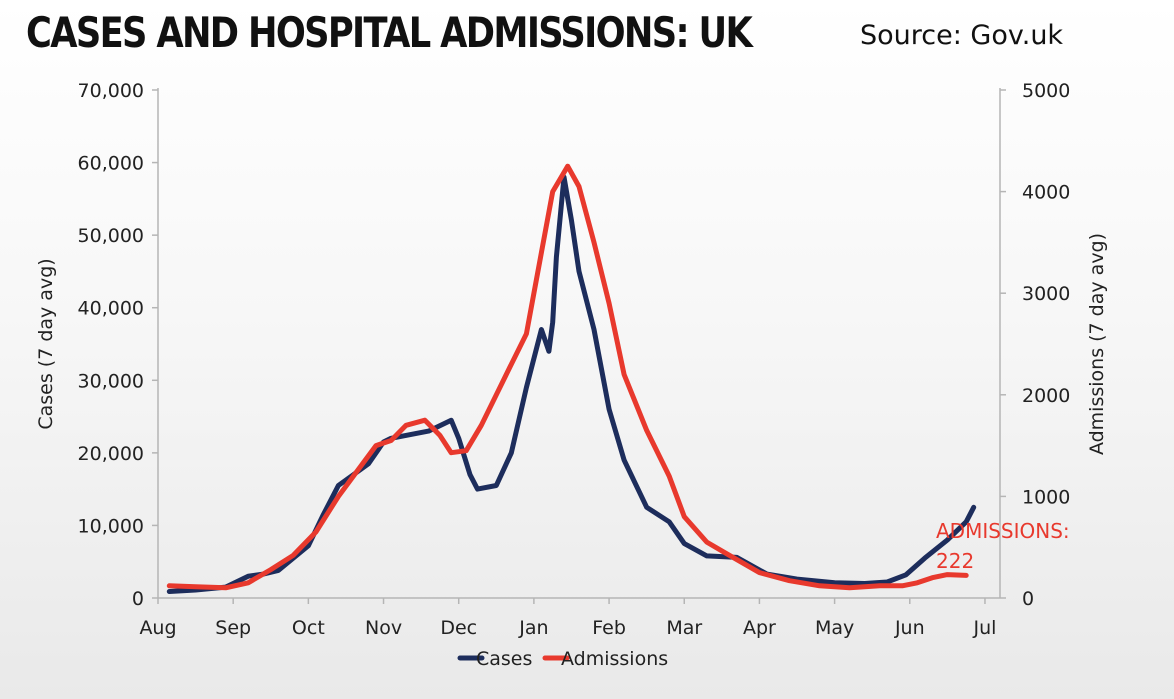 Image resolution: width=1174 pixels, height=699 pixels. What do you see at coordinates (138, 599) in the screenshot?
I see `y-tick-label: 0` at bounding box center [138, 599].